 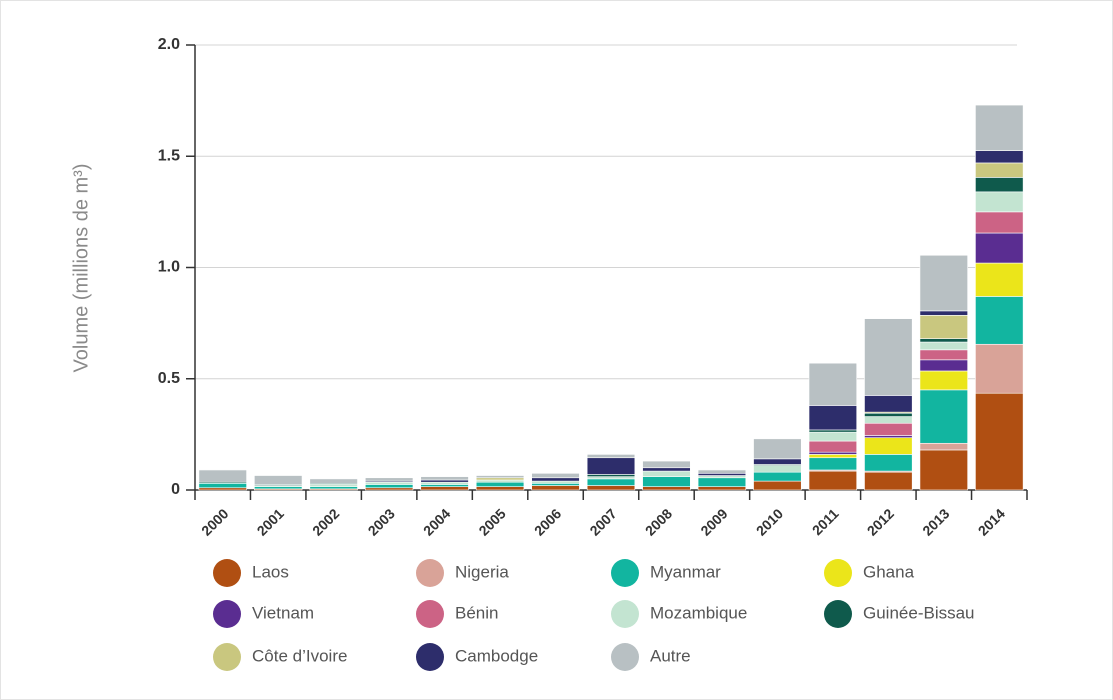 What do you see at coordinates (175, 489) in the screenshot?
I see `y-tick-label: 0` at bounding box center [175, 489].